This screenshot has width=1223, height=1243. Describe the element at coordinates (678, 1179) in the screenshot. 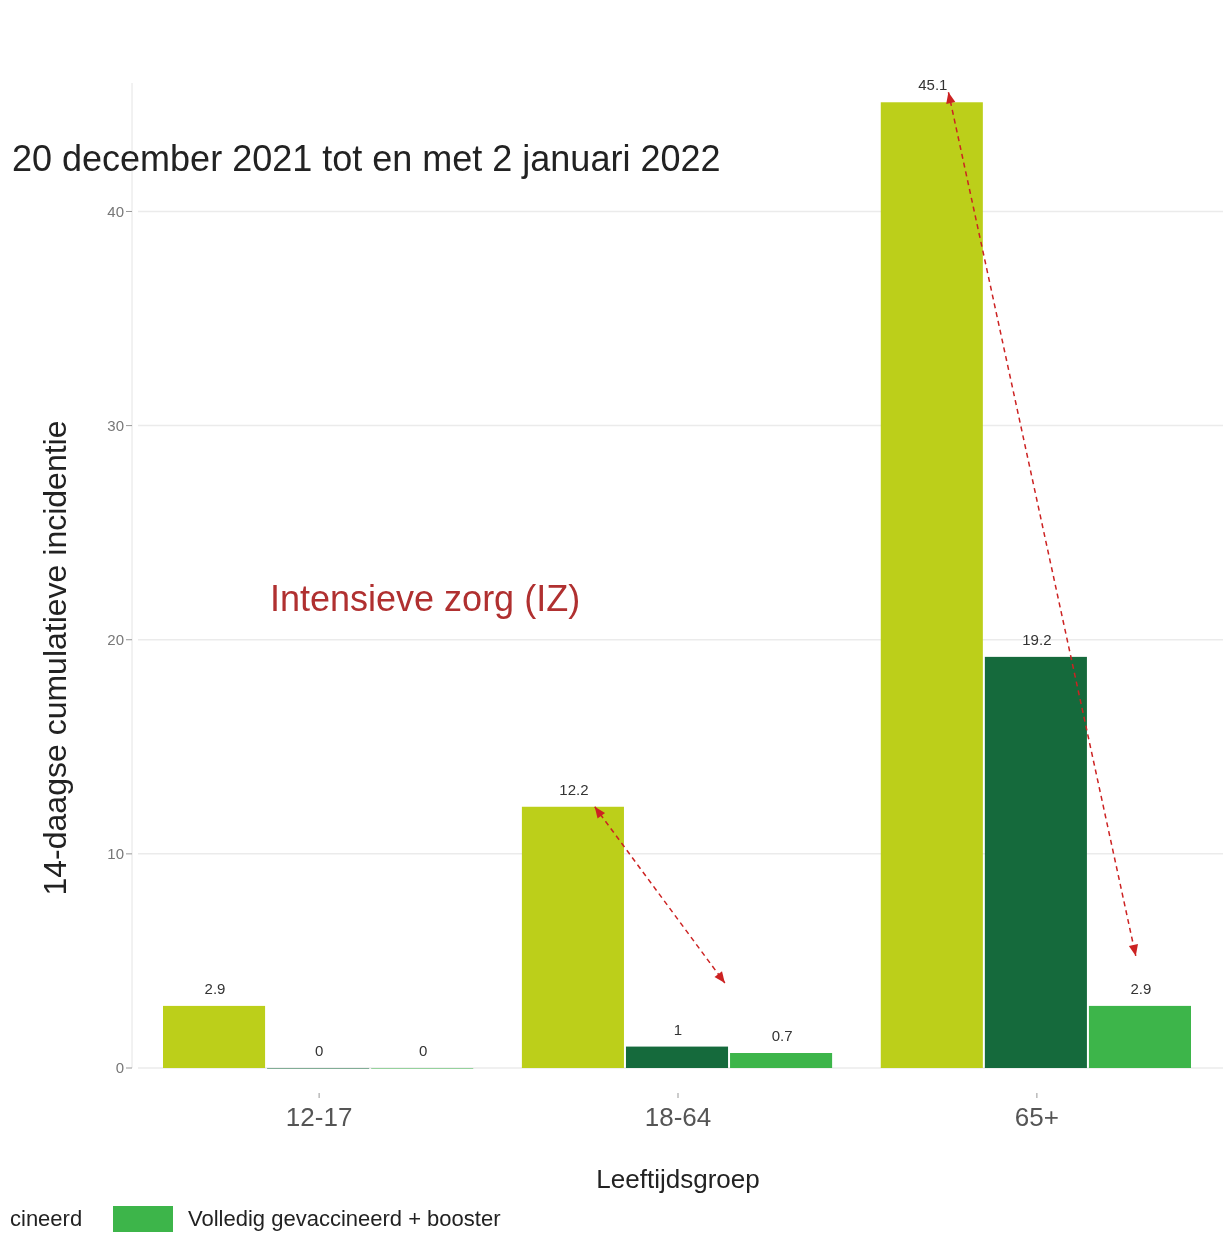

I see `x-axis-title: Leeftijdsgroep` at that location.